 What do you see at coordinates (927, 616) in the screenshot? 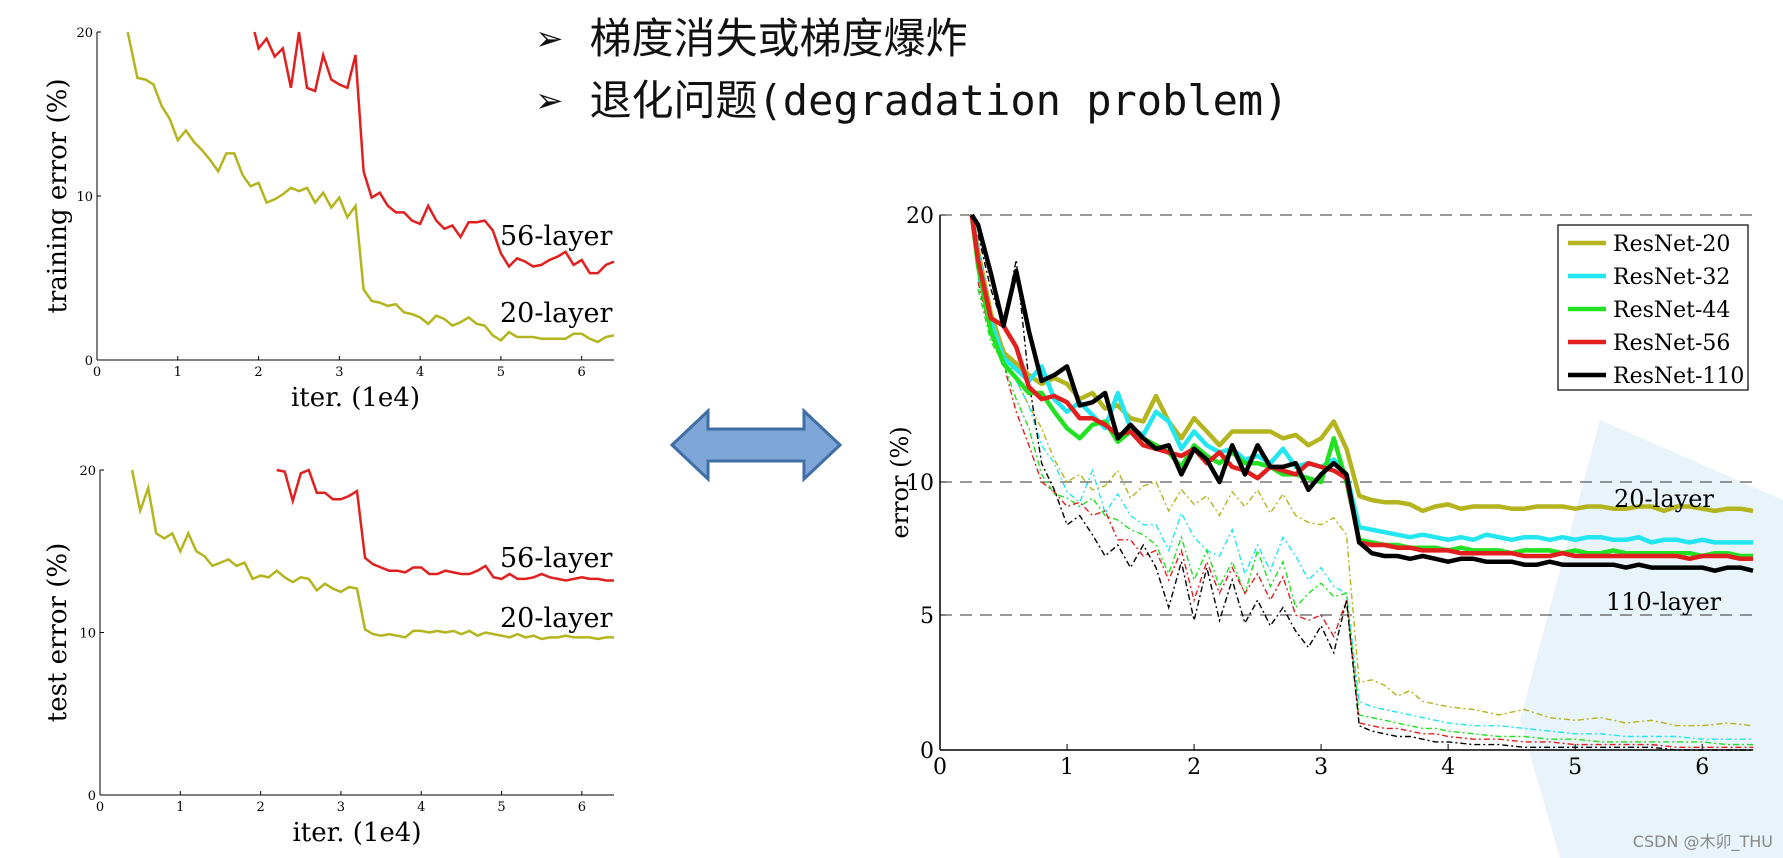
I see `y-tick-label: 5` at bounding box center [927, 616].